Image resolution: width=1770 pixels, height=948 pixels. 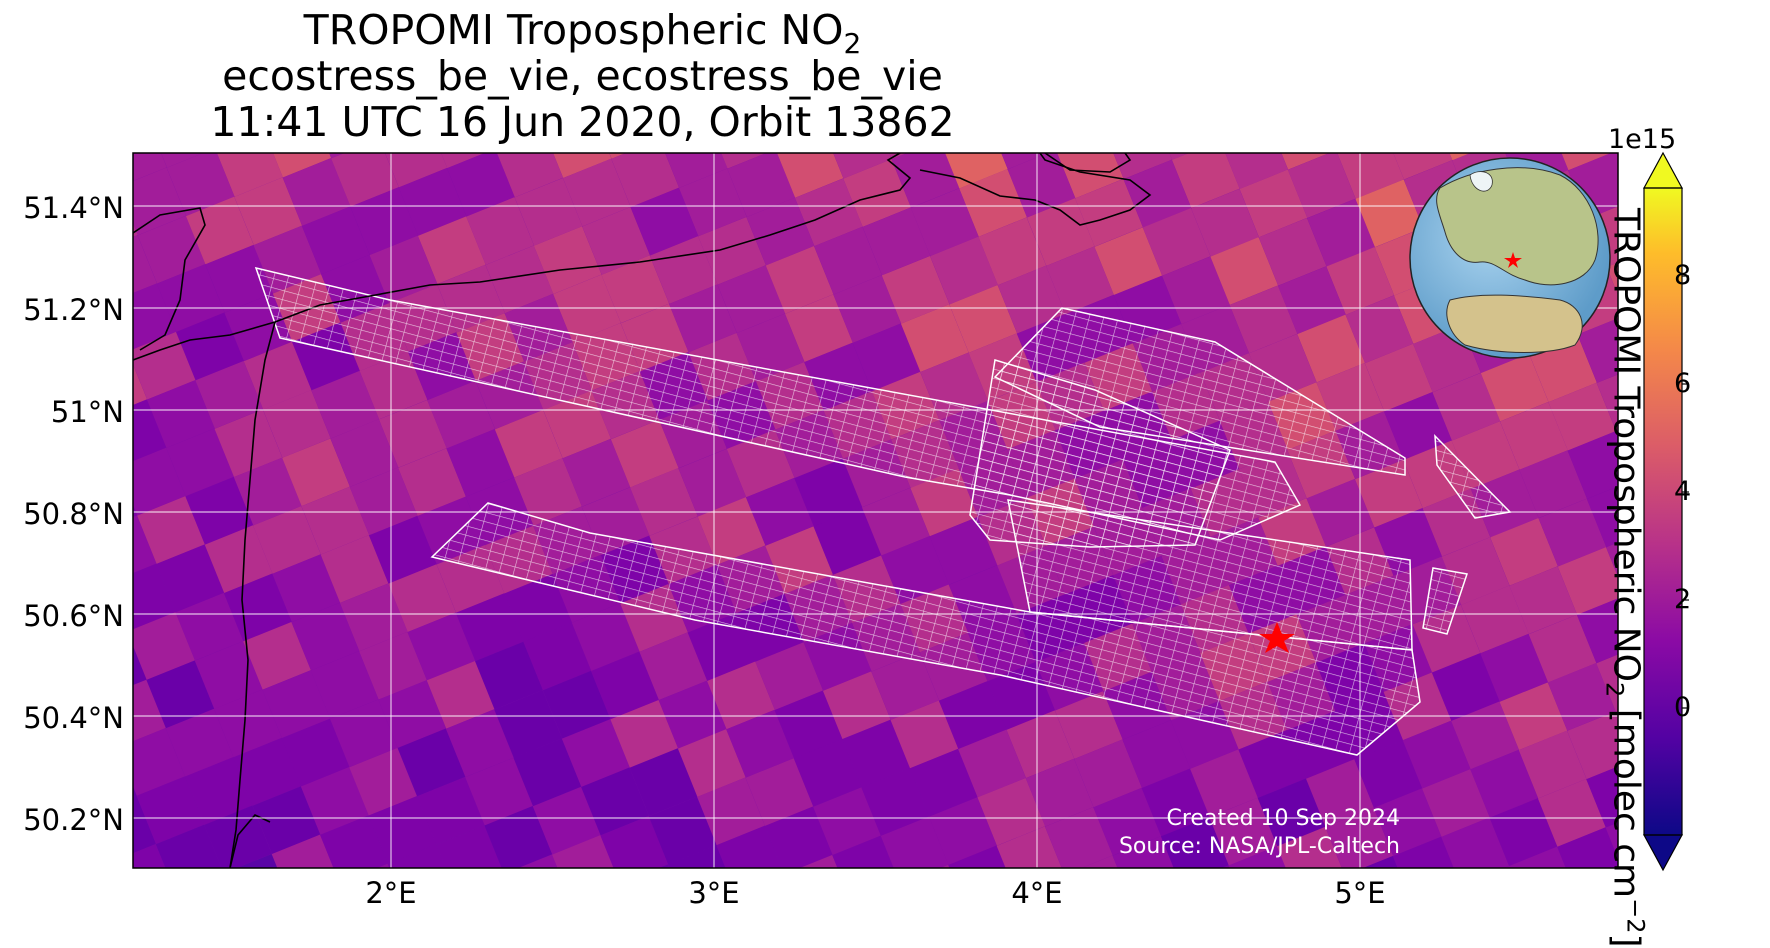 What do you see at coordinates (73, 514) in the screenshot?
I see `lat-label-50-8: 50.8°N` at bounding box center [73, 514].